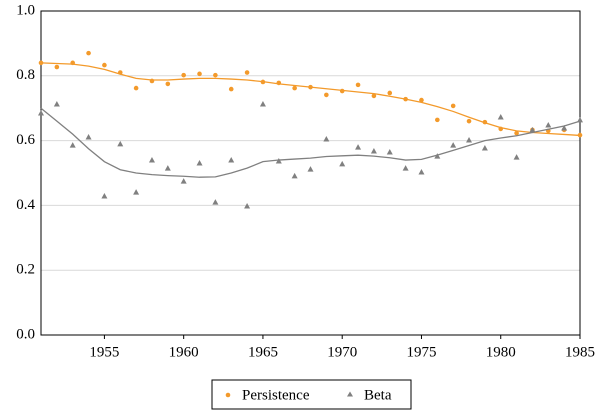  Describe the element at coordinates (342, 352) in the screenshot. I see `x-tick-label: 1970` at that location.